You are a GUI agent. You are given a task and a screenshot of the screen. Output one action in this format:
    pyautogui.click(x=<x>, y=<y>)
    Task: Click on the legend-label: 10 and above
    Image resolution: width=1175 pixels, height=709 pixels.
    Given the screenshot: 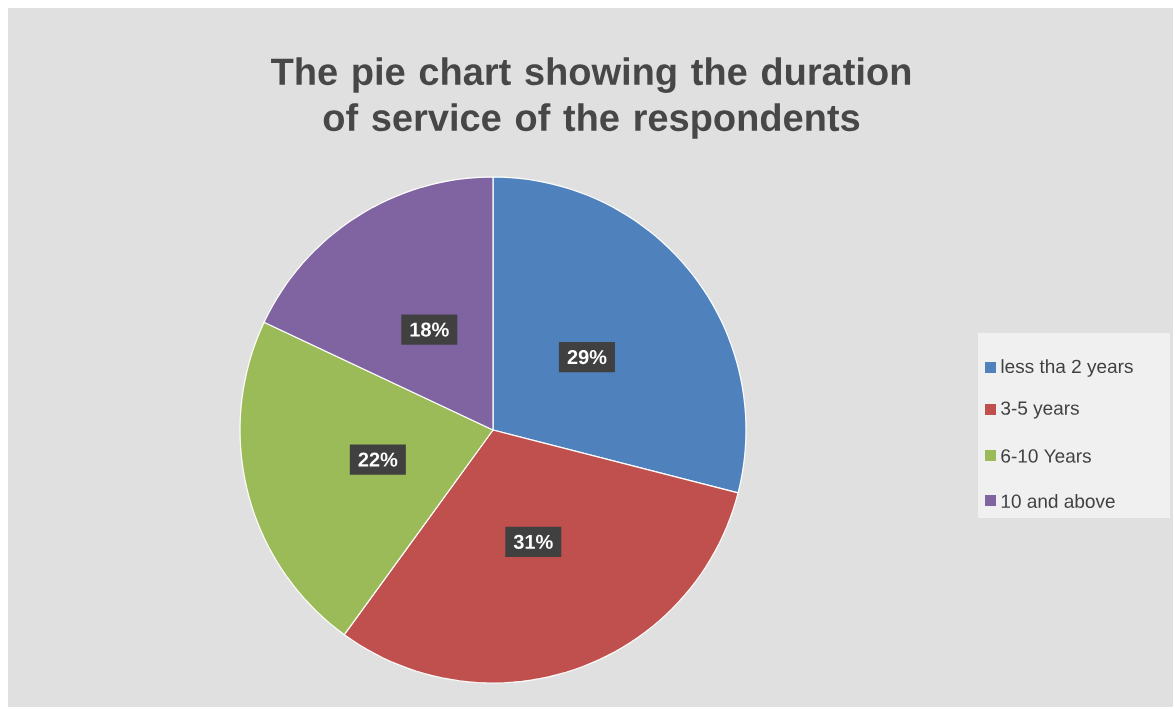 What is the action you would take?
    pyautogui.click(x=1058, y=501)
    